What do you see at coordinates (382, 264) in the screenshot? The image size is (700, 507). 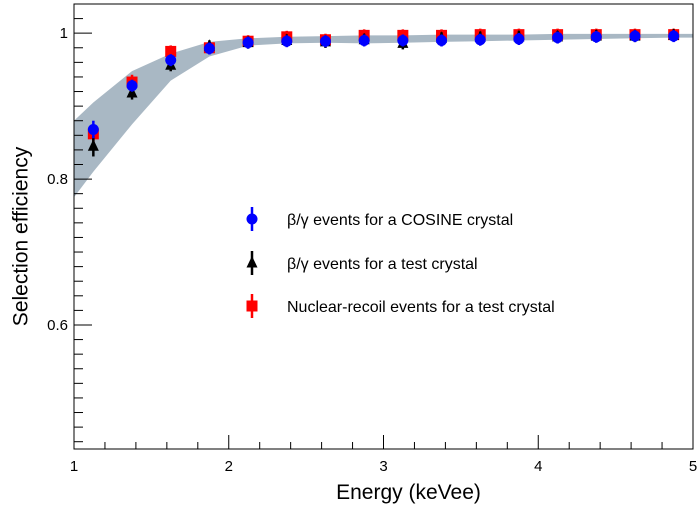 I see `legend-label: β/γ events for a test crystal` at bounding box center [382, 264].